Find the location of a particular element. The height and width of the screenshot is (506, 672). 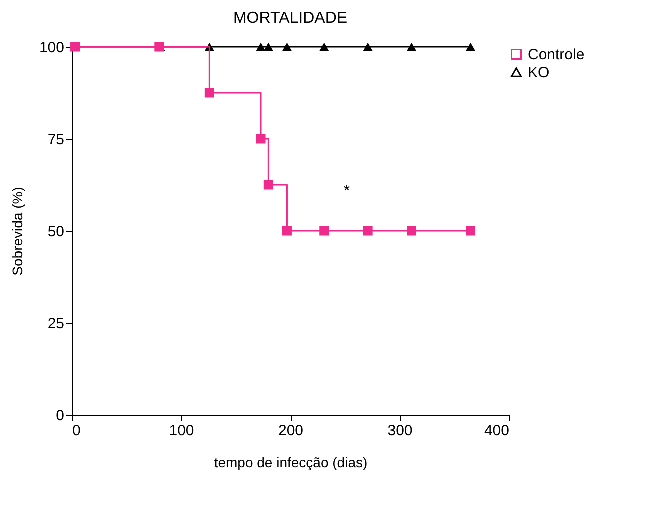

x-tick-label: 200 is located at coordinates (291, 431).